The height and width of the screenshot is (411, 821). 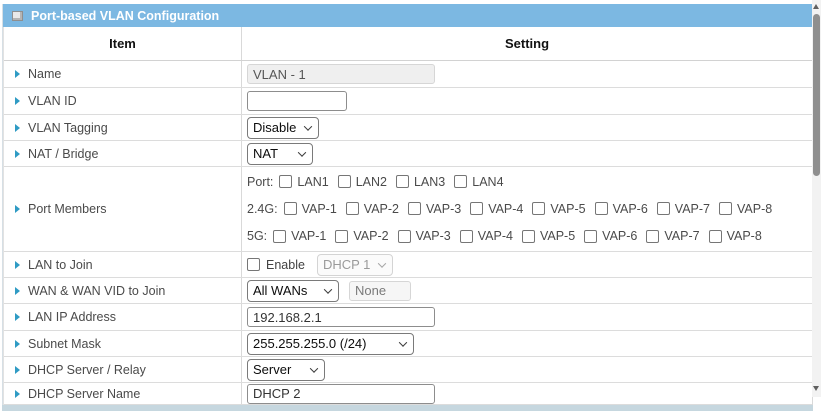 What do you see at coordinates (816, 198) in the screenshot?
I see `vertical-scrollbar` at bounding box center [816, 198].